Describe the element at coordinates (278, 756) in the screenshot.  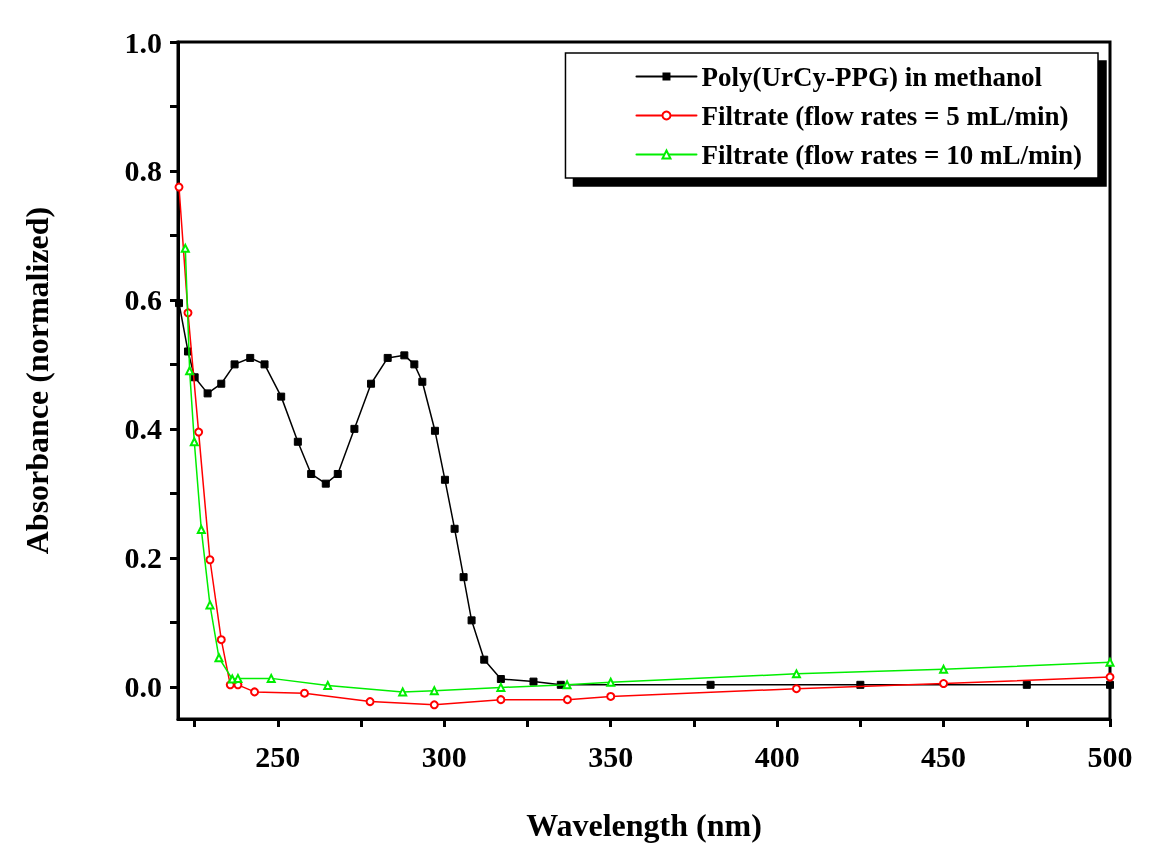
I see `x-tick-label: 250` at that location.